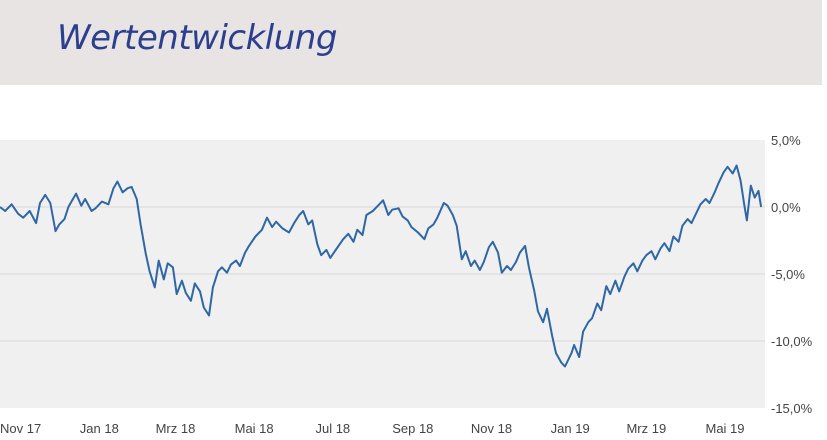 The width and height of the screenshot is (827, 440). I want to click on y-axis-ticks: 5,0% 0,0% -5,0% -10,0% -15,0%, so click(792, 274).